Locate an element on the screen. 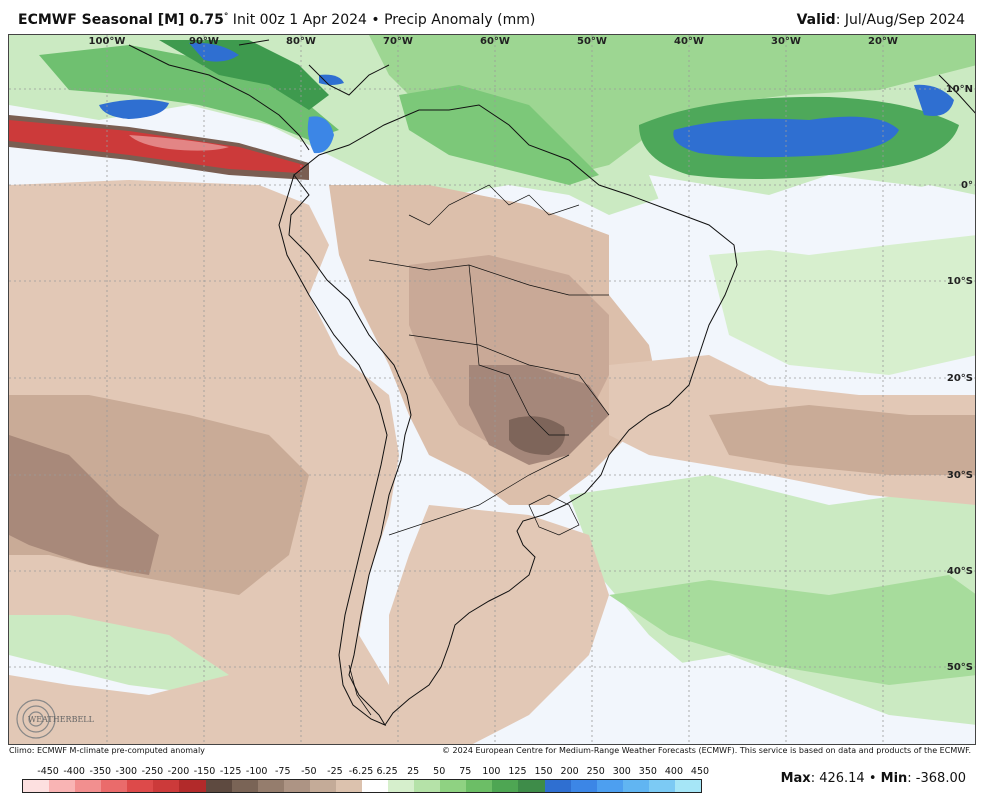 Image resolution: width=984 pixels, height=808 pixels. lat-label: 10°N is located at coordinates (959, 89).